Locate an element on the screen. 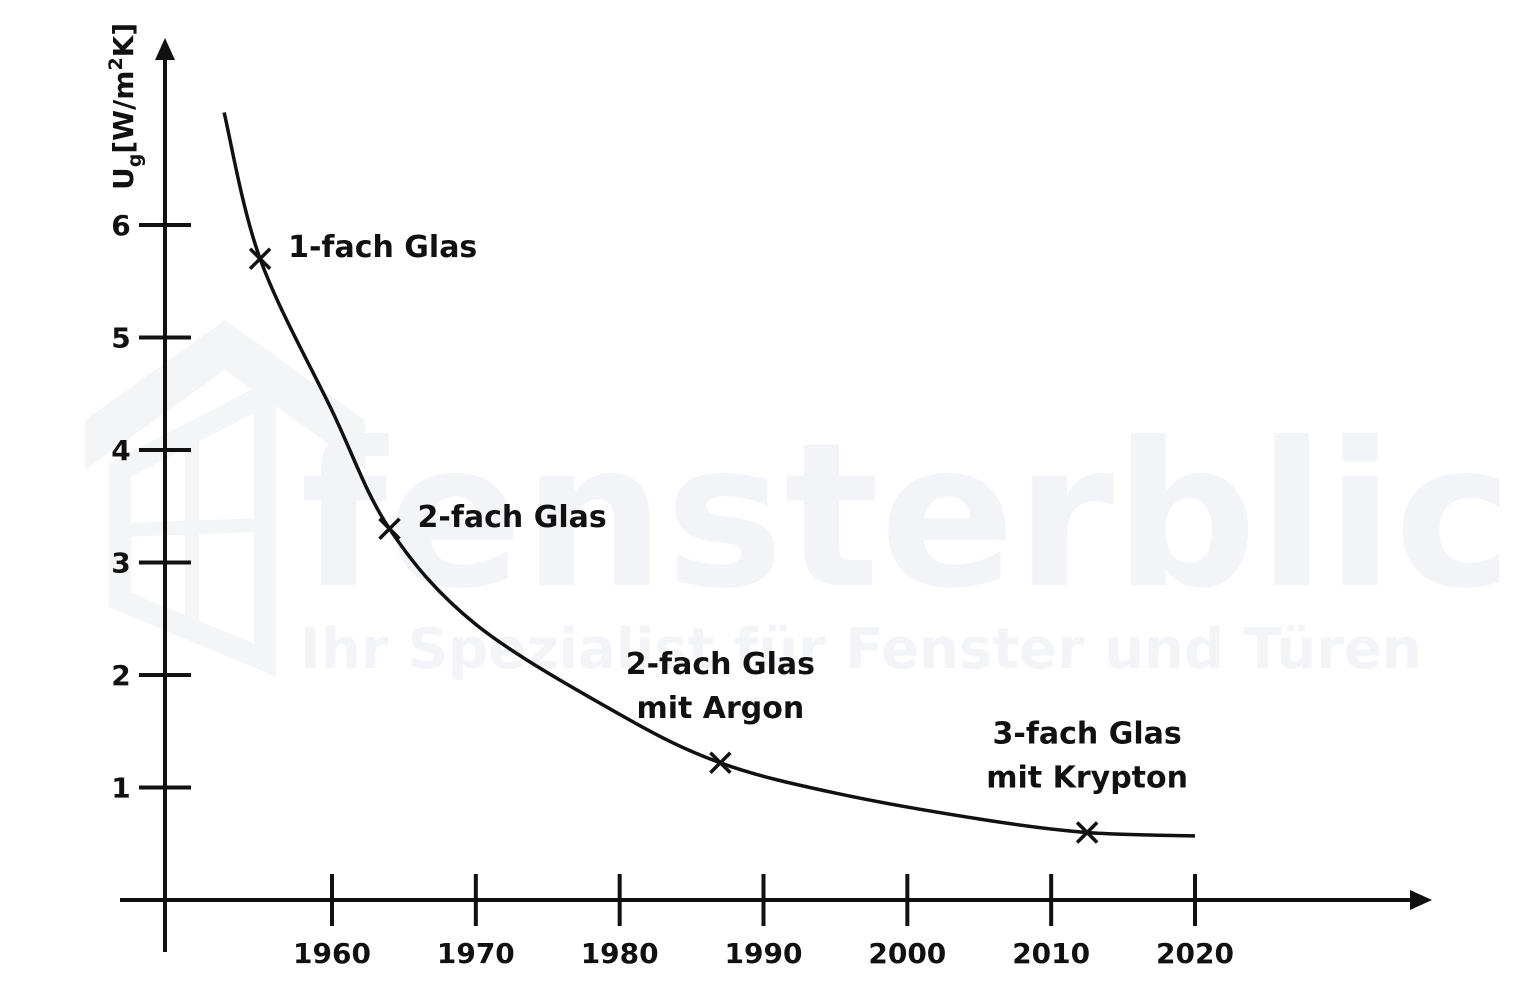 Image resolution: width=1520 pixels, height=1000 pixels. x-tick-label-2020: 2020 is located at coordinates (1195, 953).